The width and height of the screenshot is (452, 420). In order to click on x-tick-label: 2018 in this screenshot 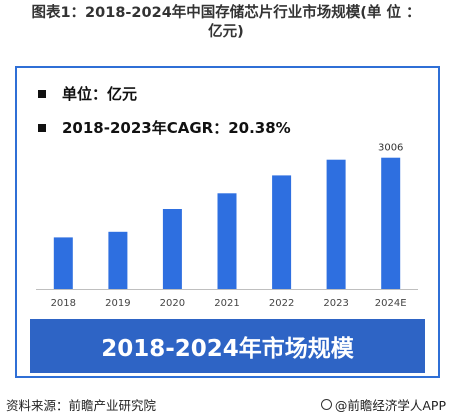, I will do `click(63, 303)`.